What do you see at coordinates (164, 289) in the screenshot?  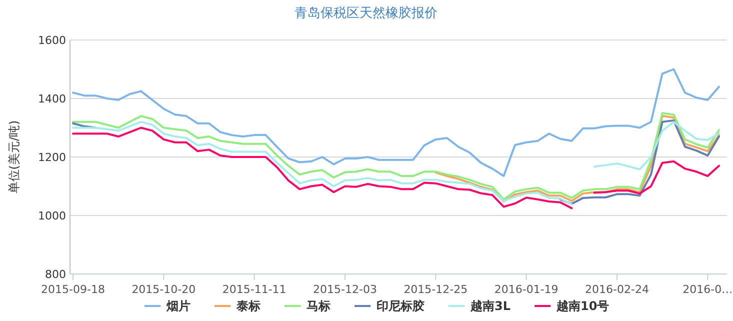 I see `x-tick-label: 2015-10-20` at bounding box center [164, 289].